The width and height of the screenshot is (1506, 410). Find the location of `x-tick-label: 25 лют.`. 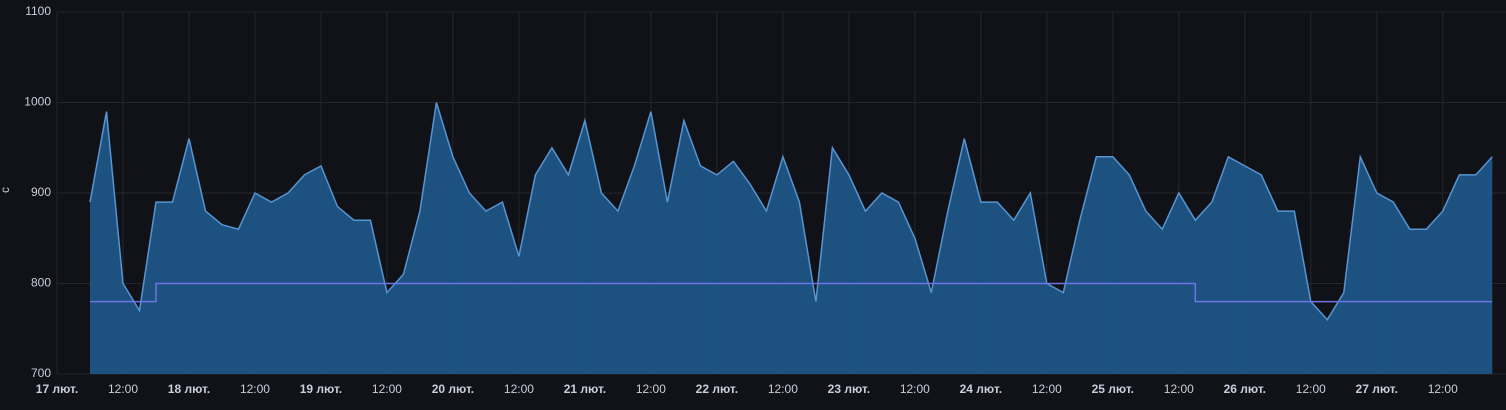

x-tick-label: 25 лют. is located at coordinates (1113, 389).